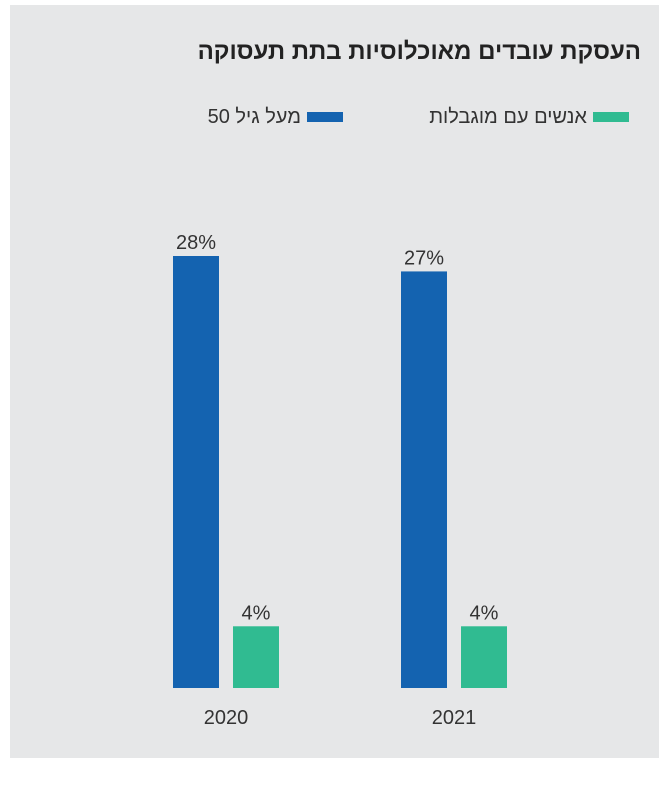 This screenshot has width=659, height=785. Describe the element at coordinates (454, 718) in the screenshot. I see `x-tick-label-2021: 2021` at that location.